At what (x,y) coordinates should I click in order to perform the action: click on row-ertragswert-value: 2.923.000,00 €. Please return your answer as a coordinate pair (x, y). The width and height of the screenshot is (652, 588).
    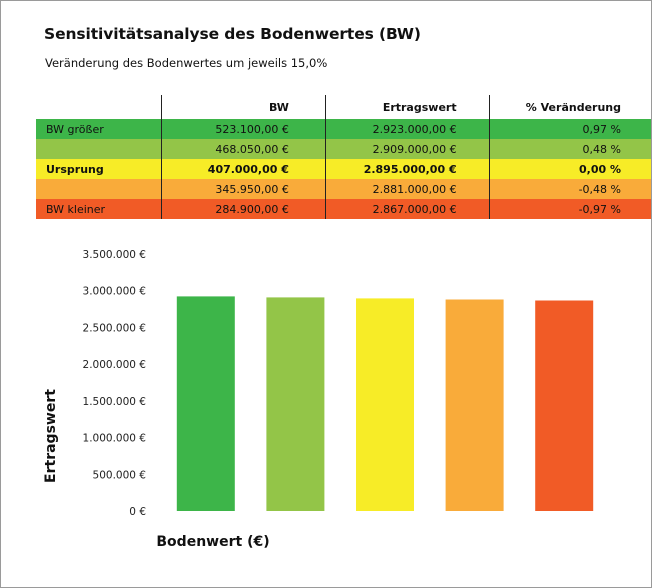
    Looking at the image, I should click on (407, 129).